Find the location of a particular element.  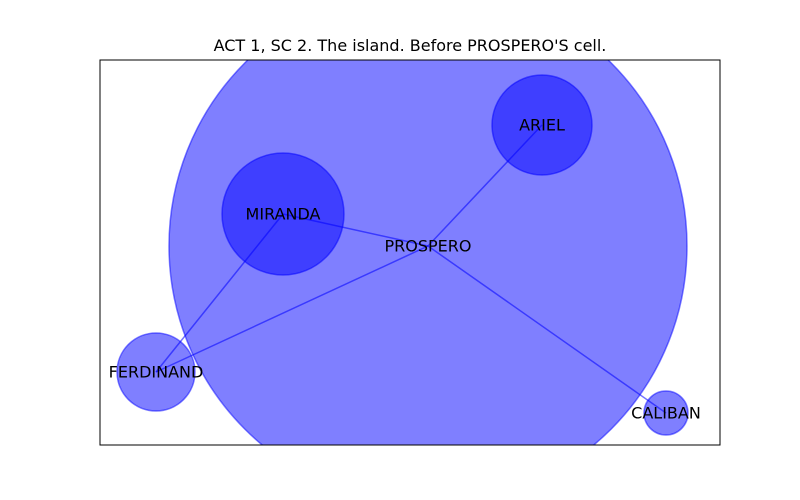

edge-prospero-caliban is located at coordinates (547, 329).